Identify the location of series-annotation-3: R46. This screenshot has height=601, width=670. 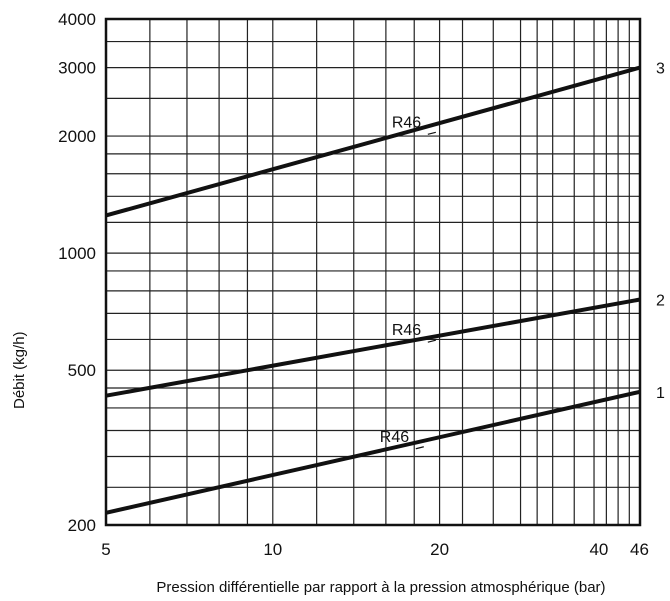
(406, 122).